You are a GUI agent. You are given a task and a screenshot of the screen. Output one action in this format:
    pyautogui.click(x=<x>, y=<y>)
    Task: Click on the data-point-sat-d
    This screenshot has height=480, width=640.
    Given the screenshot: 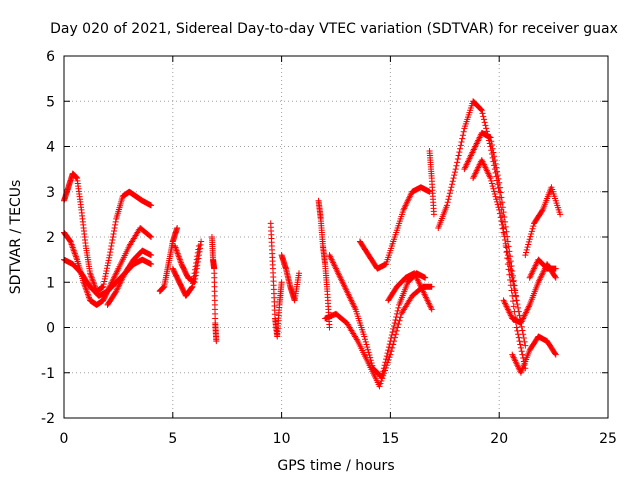 What is the action you would take?
    pyautogui.click(x=115, y=292)
    